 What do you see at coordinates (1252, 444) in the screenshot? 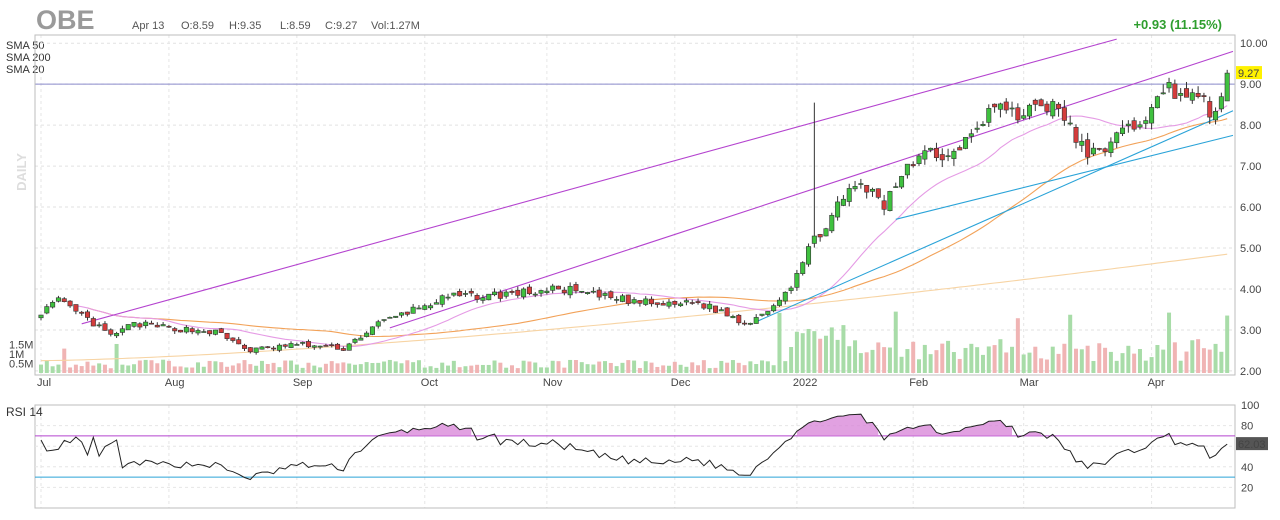
I see `rsi-last-badge` at bounding box center [1252, 444].